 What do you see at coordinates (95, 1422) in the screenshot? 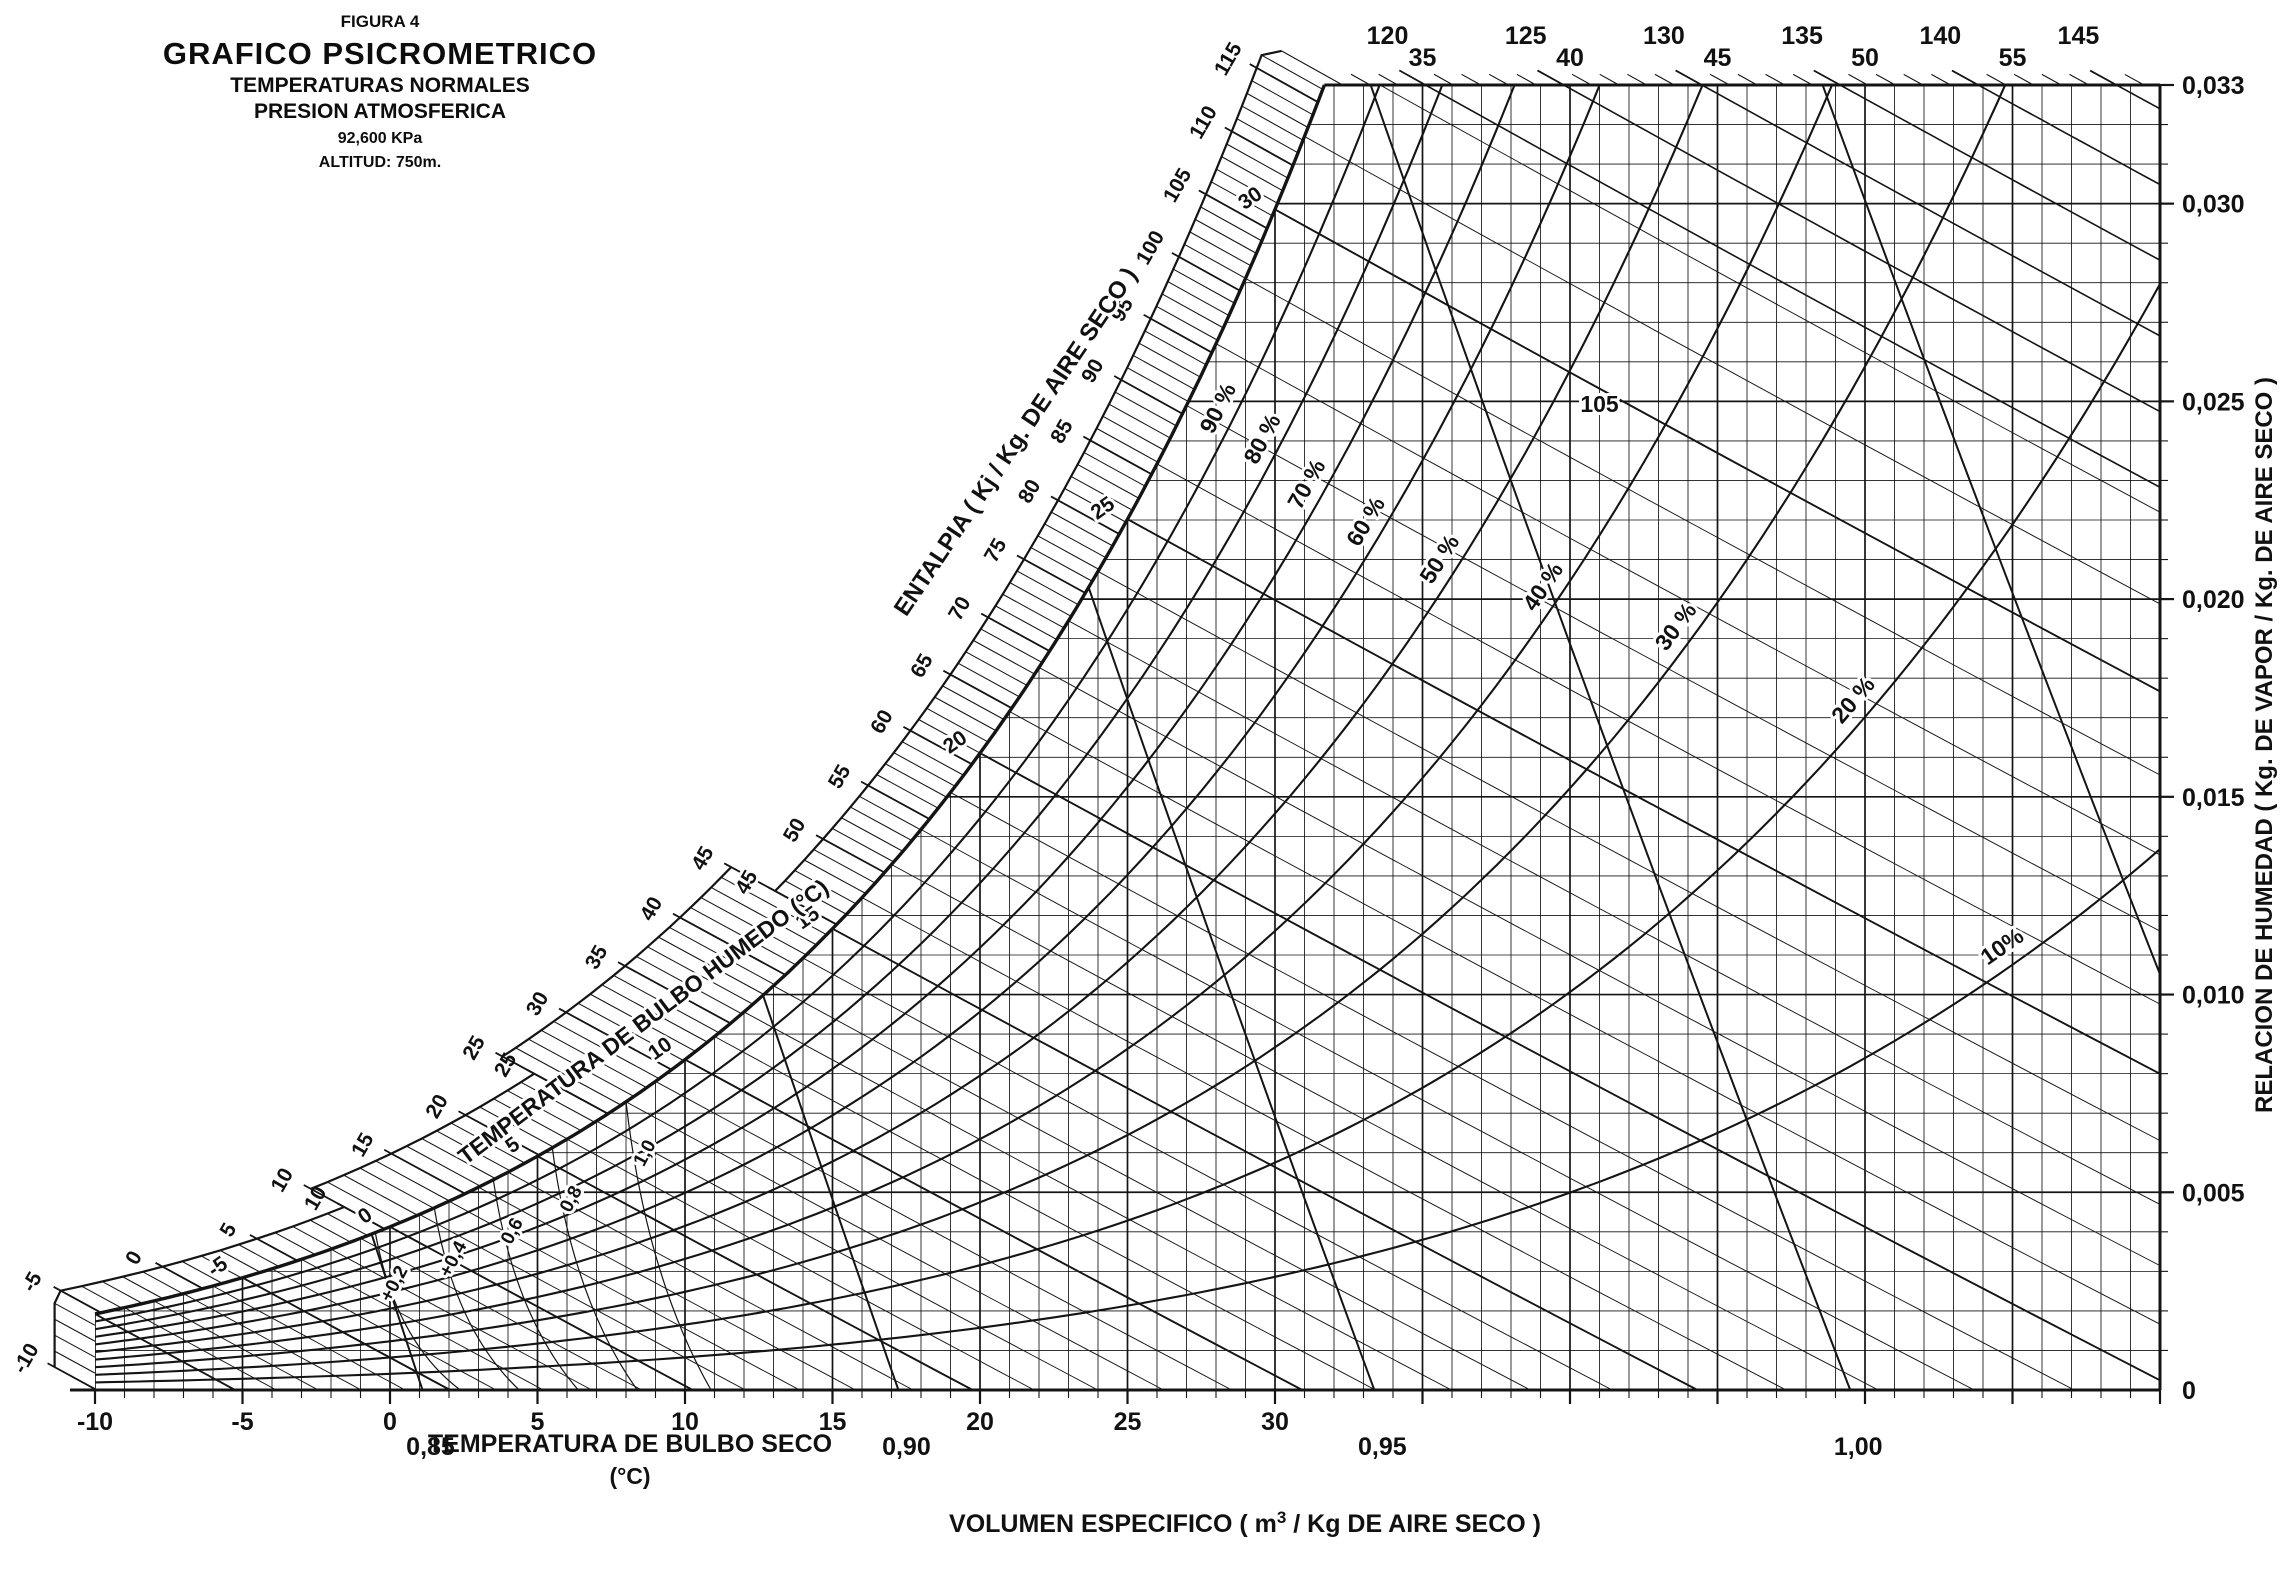
I see `dry-bulb-tick-label: -10` at bounding box center [95, 1422].